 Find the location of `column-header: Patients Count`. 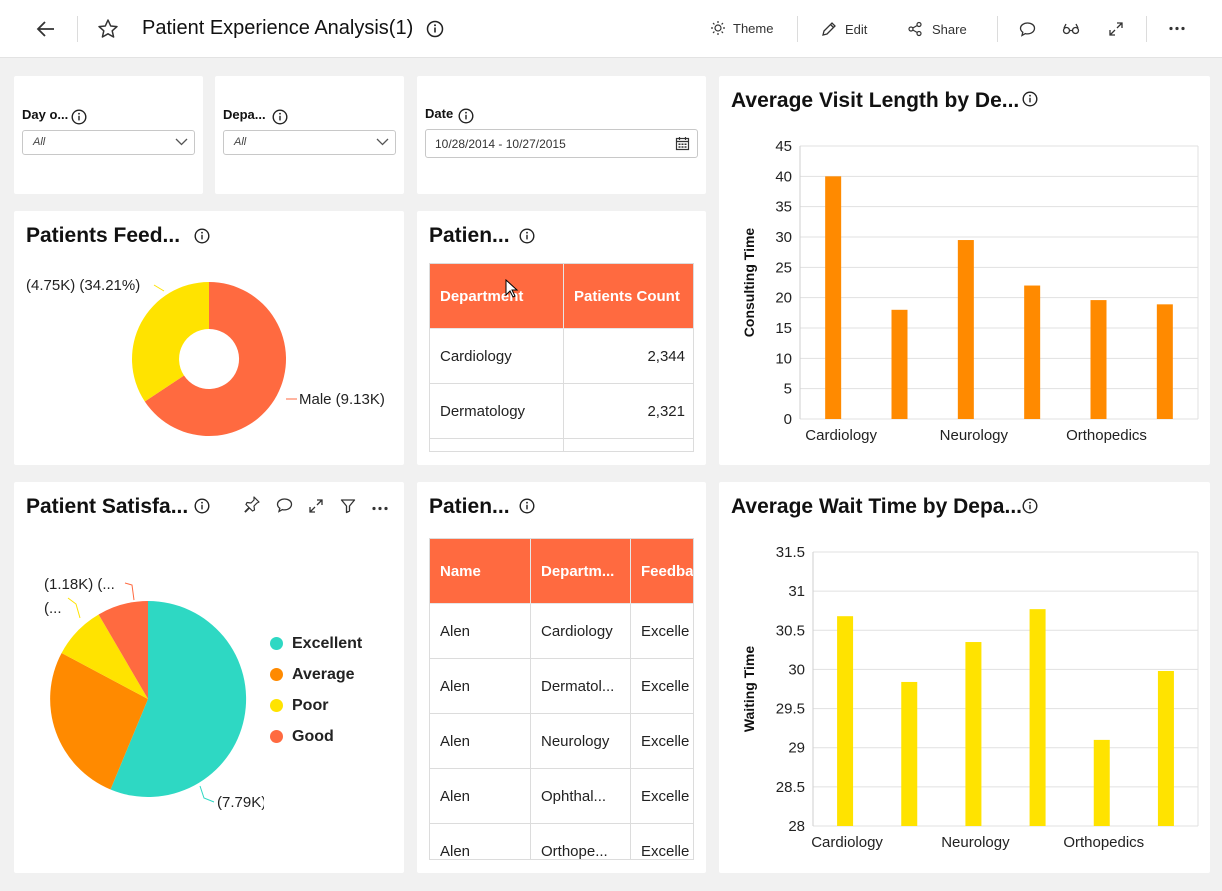

column-header: Patients Count is located at coordinates (628, 296).